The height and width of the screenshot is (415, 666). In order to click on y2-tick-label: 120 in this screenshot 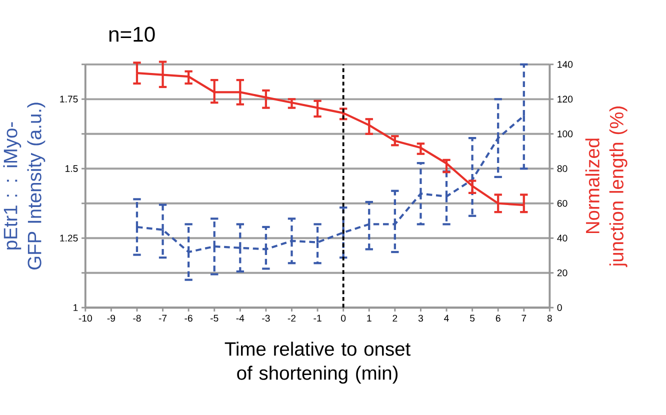, I will do `click(565, 99)`.